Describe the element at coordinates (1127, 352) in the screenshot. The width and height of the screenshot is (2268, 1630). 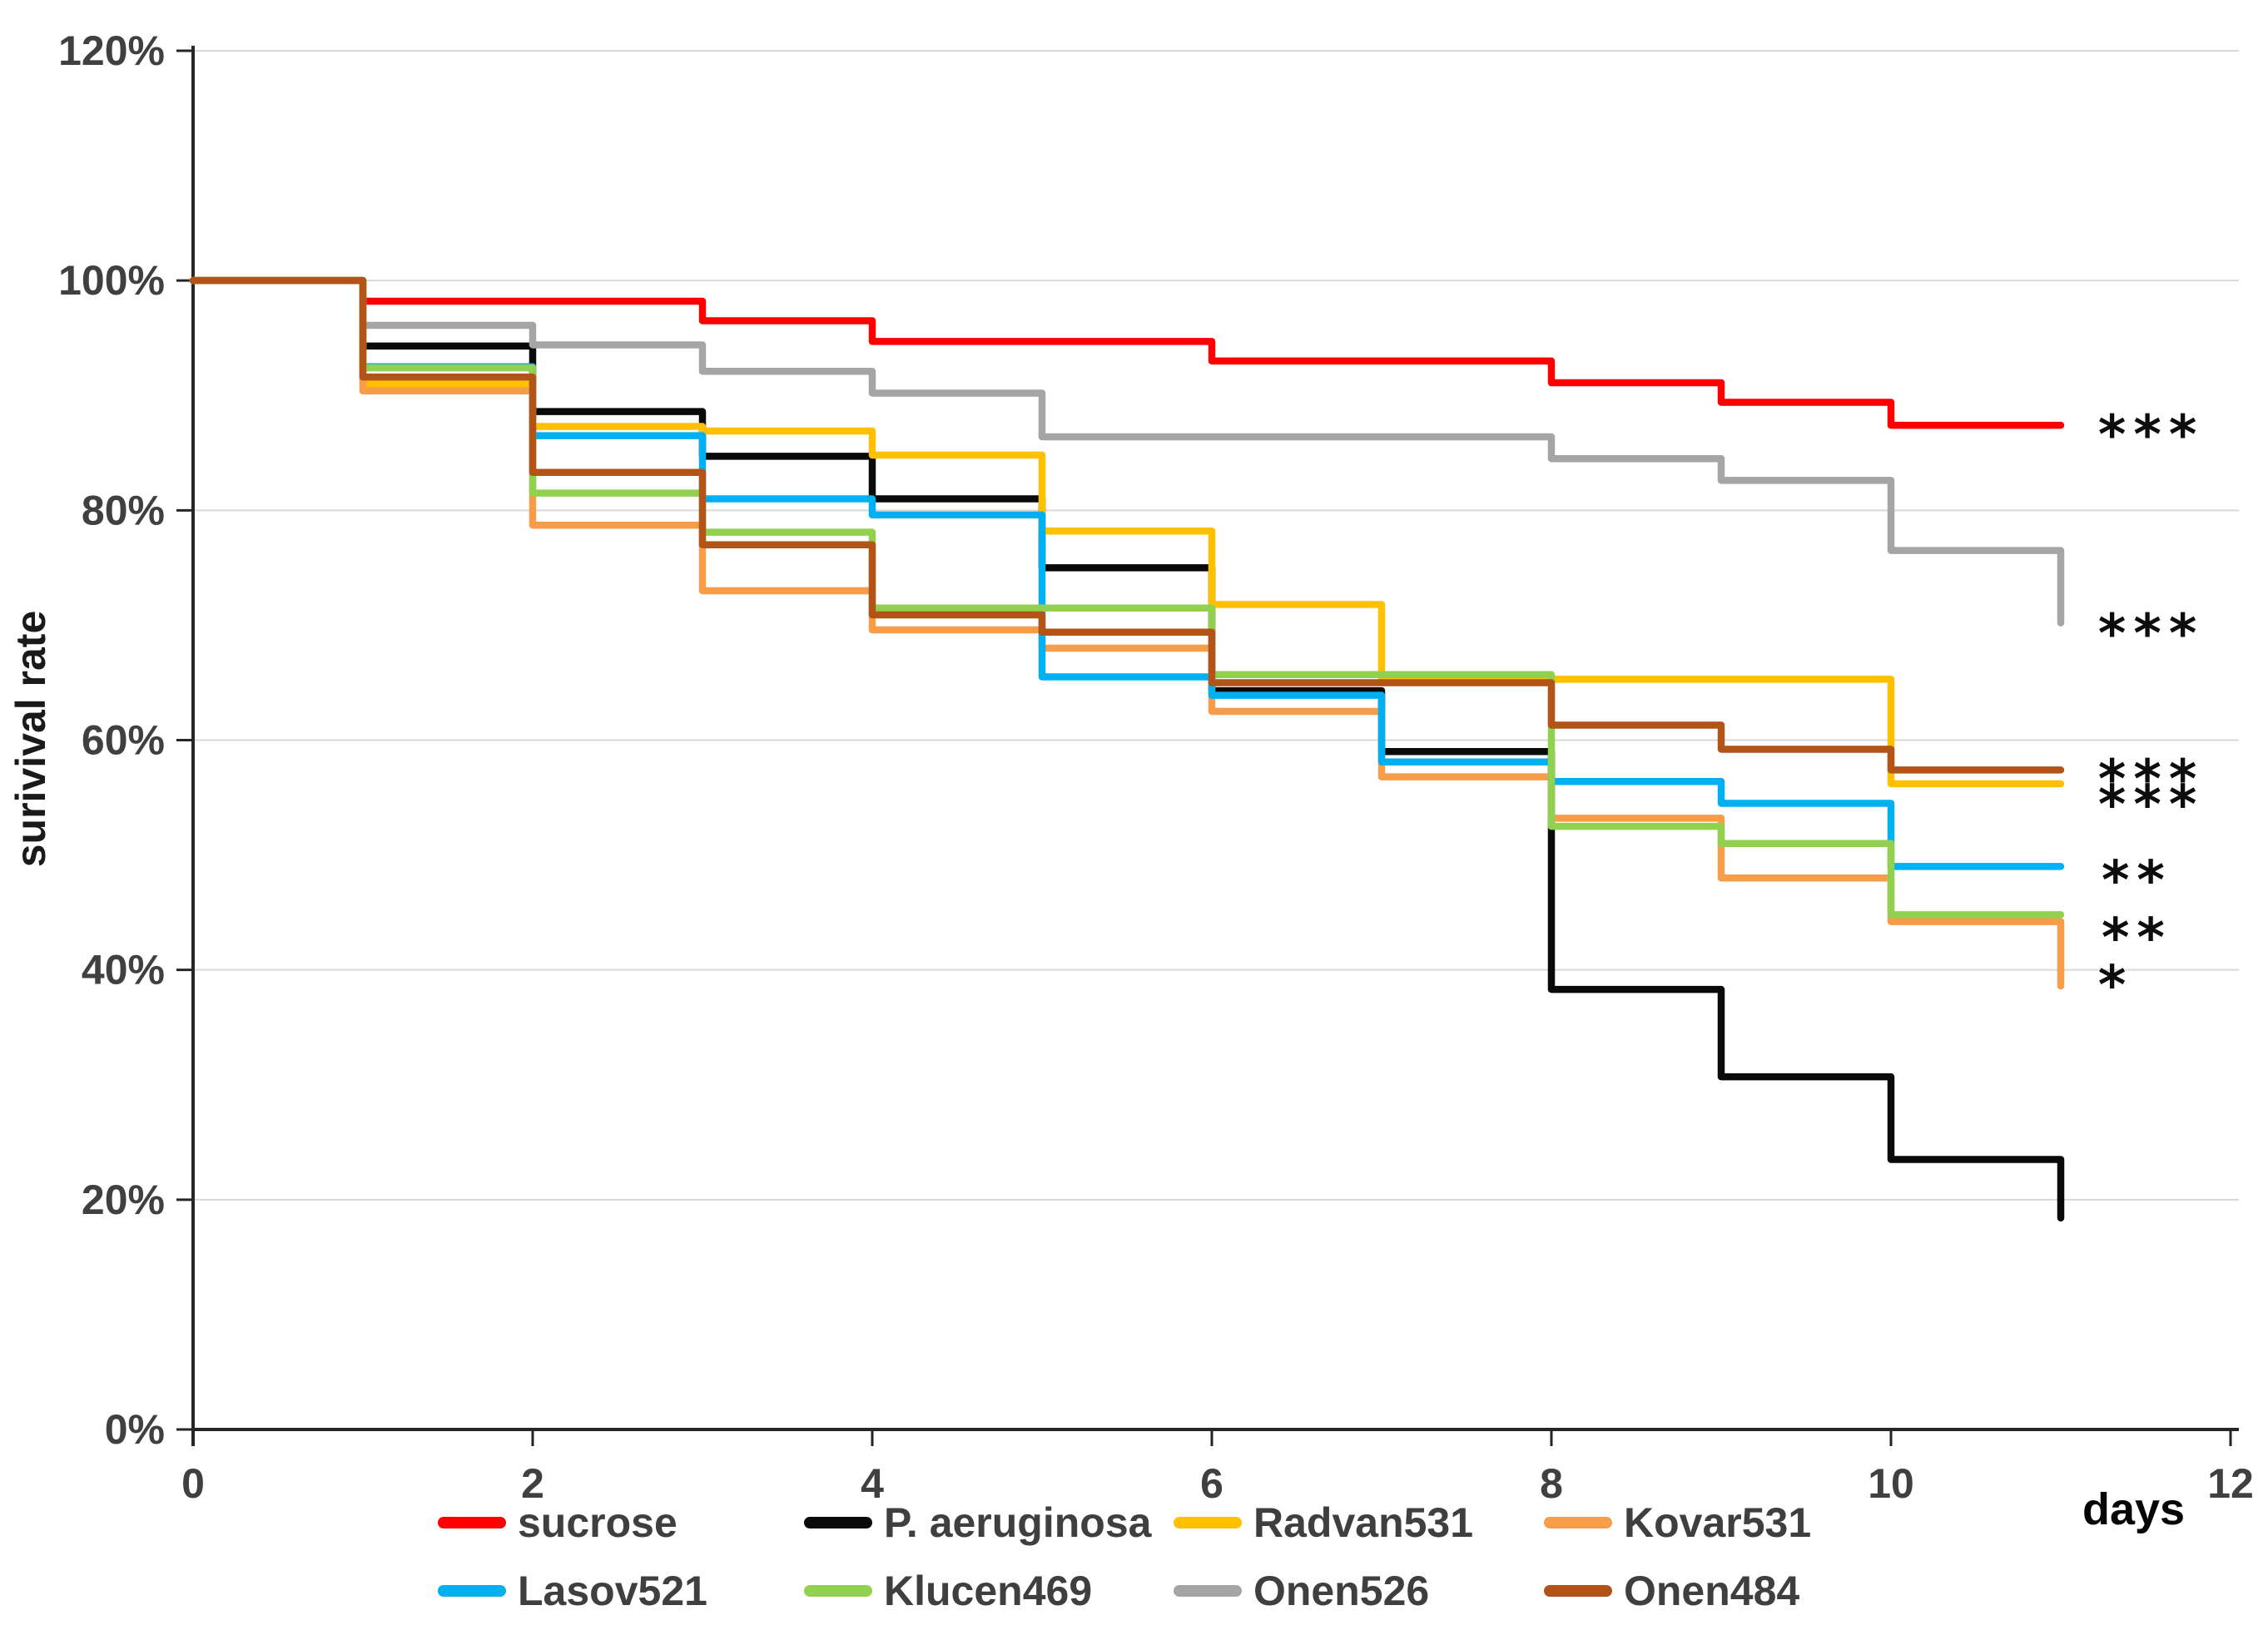
I see `series-line-sucrose` at that location.